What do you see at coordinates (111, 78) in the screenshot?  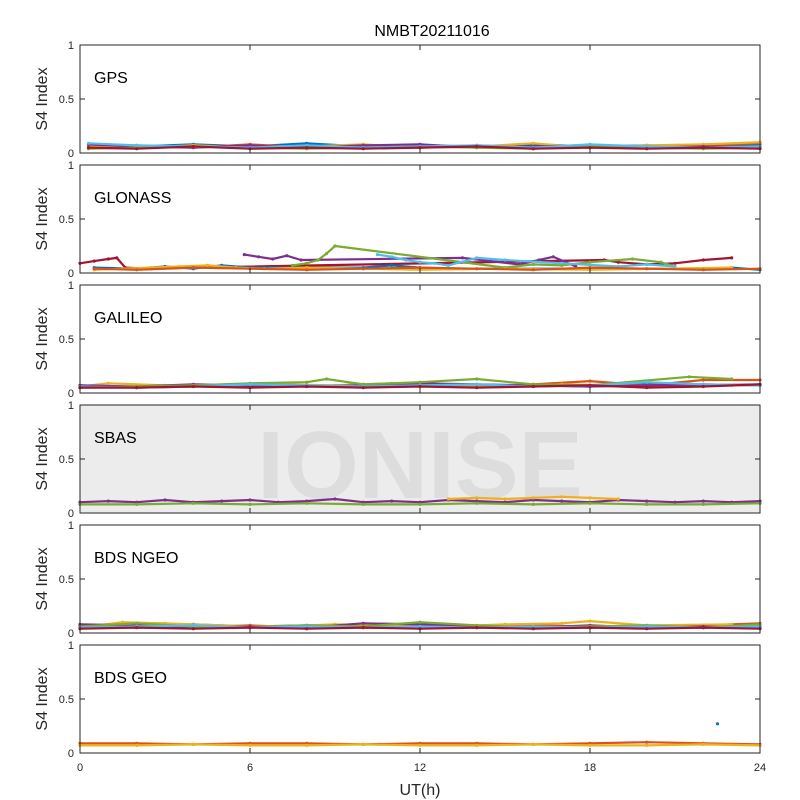 I see `panel-label: GPS` at bounding box center [111, 78].